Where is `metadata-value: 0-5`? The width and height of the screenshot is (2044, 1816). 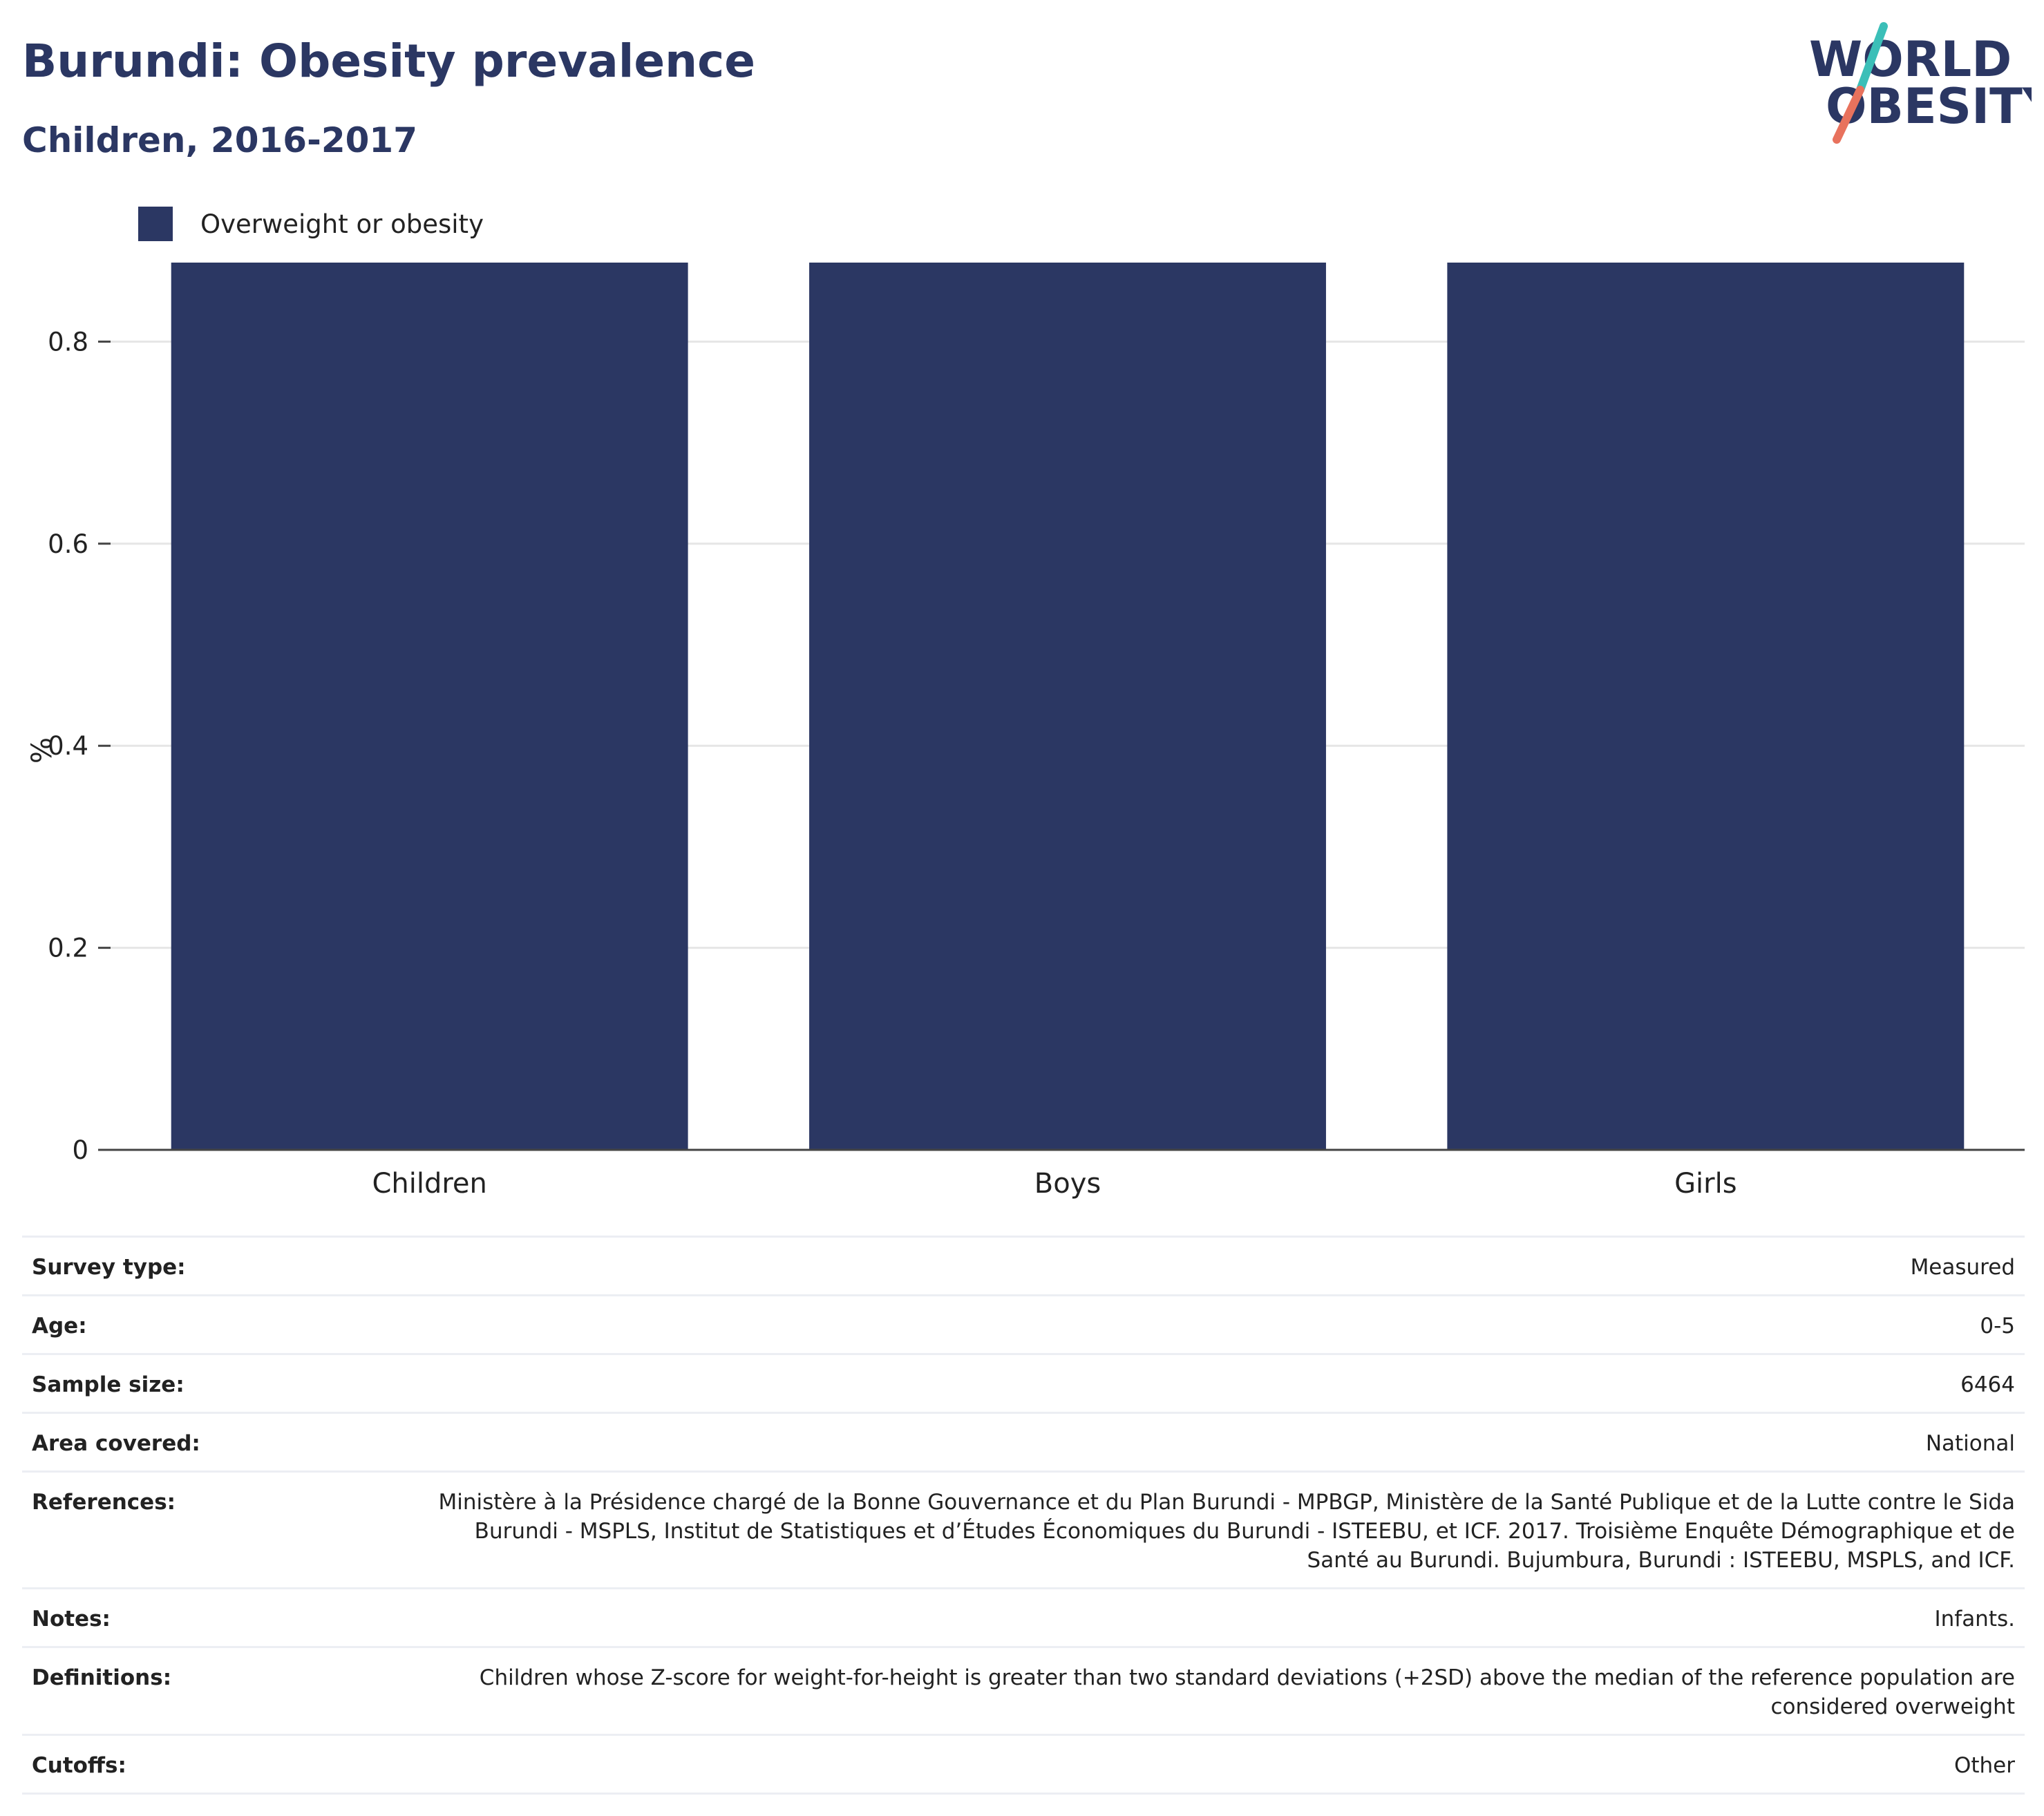 metadata-value: 0-5 is located at coordinates (1213, 1324).